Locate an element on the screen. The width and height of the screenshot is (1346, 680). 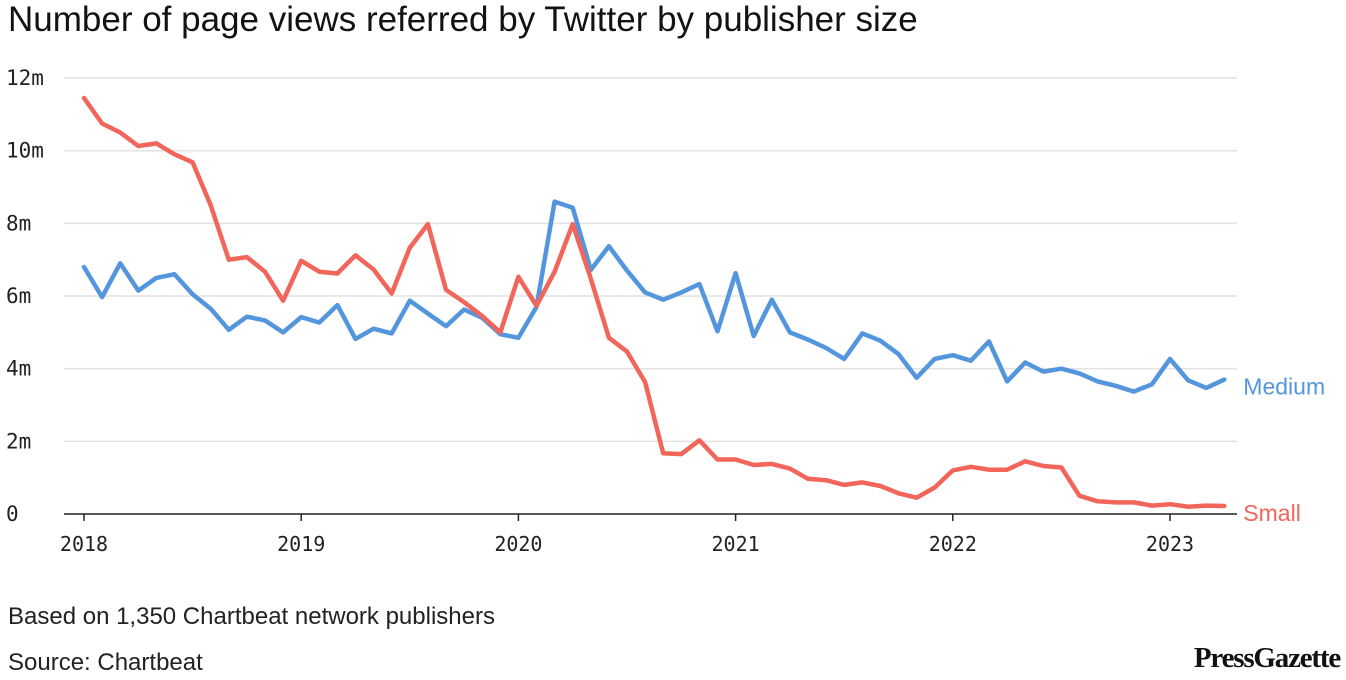
x-tick-label: 2018 is located at coordinates (84, 544).